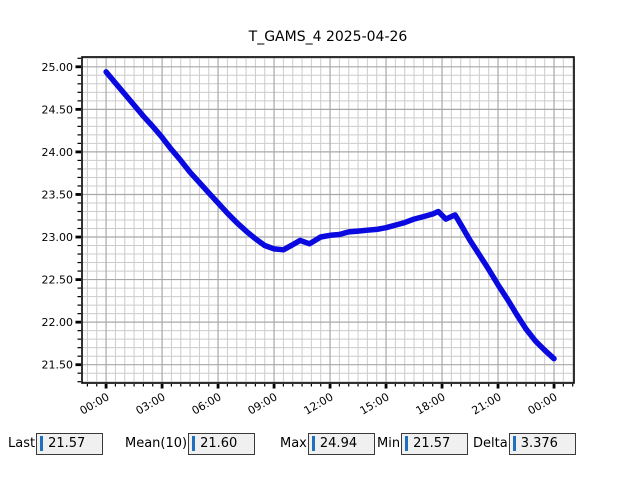 The image size is (640, 480). I want to click on x-tick-label: 18:00, so click(431, 403).